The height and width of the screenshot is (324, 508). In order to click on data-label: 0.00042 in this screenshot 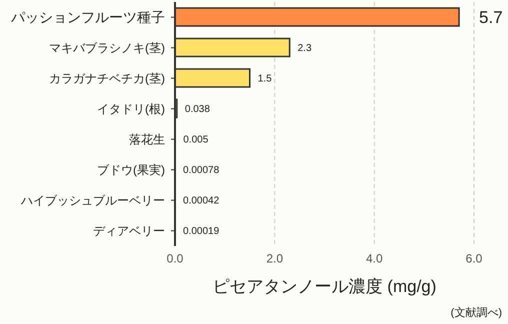, I will do `click(201, 201)`.